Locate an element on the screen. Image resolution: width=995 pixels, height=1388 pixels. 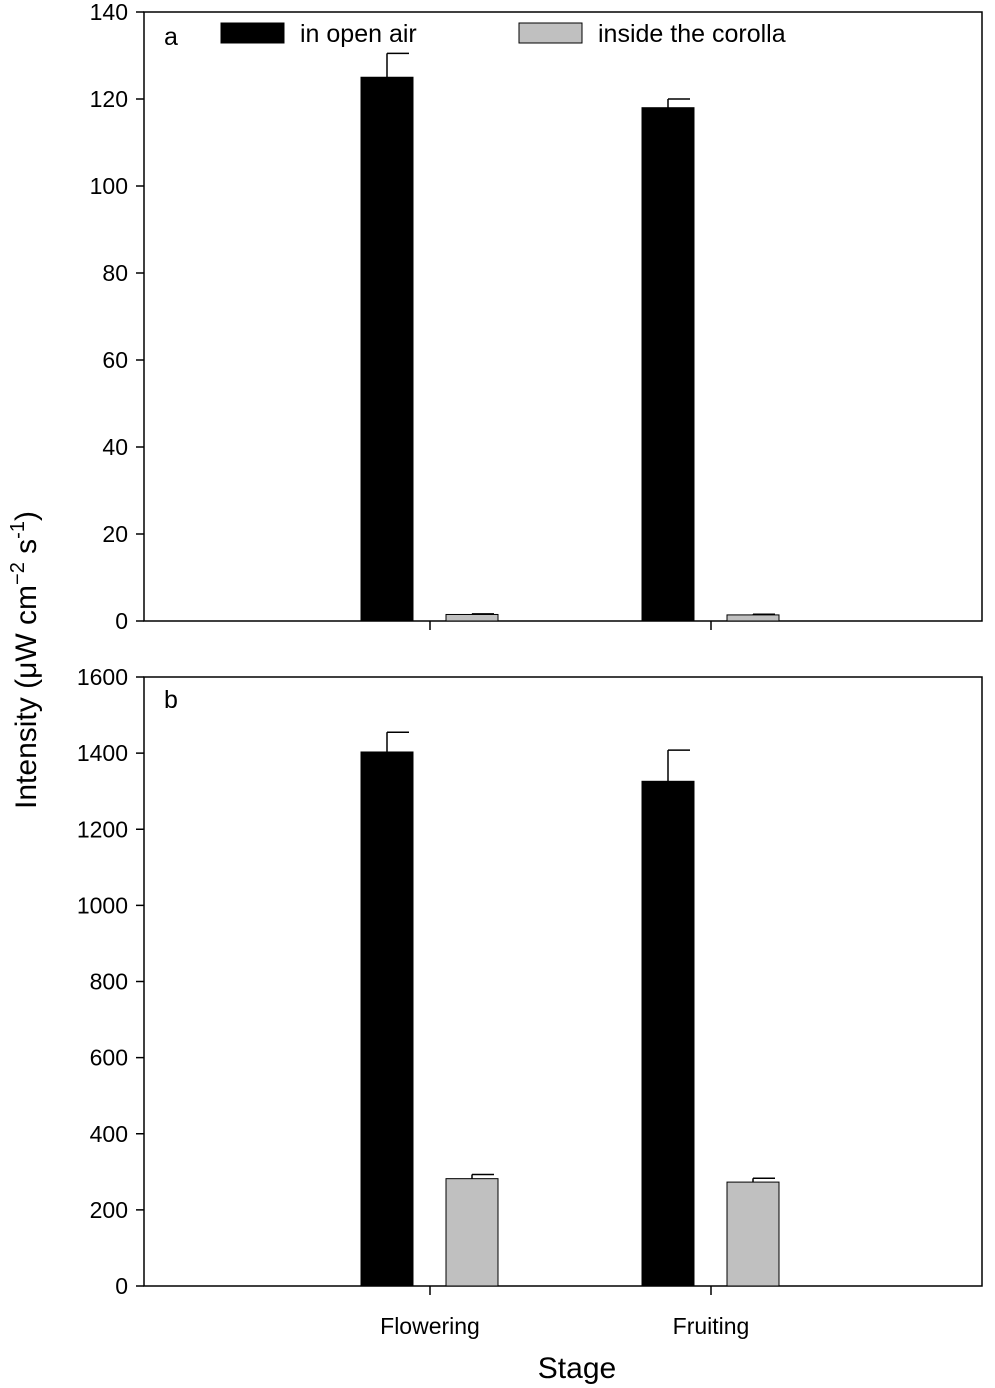
y-axis-title-main: Intensity (μW cm is located at coordinates (26, 697).